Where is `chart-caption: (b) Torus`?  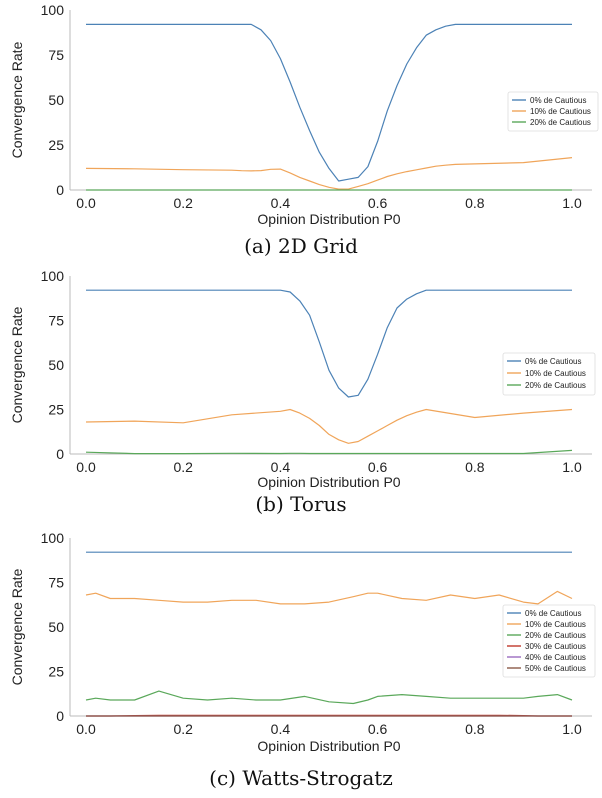 chart-caption: (b) Torus is located at coordinates (301, 504).